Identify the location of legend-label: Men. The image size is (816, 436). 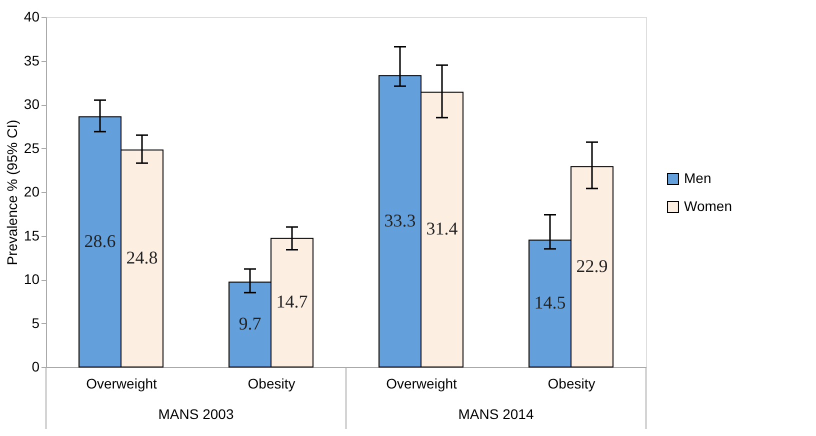
(698, 178).